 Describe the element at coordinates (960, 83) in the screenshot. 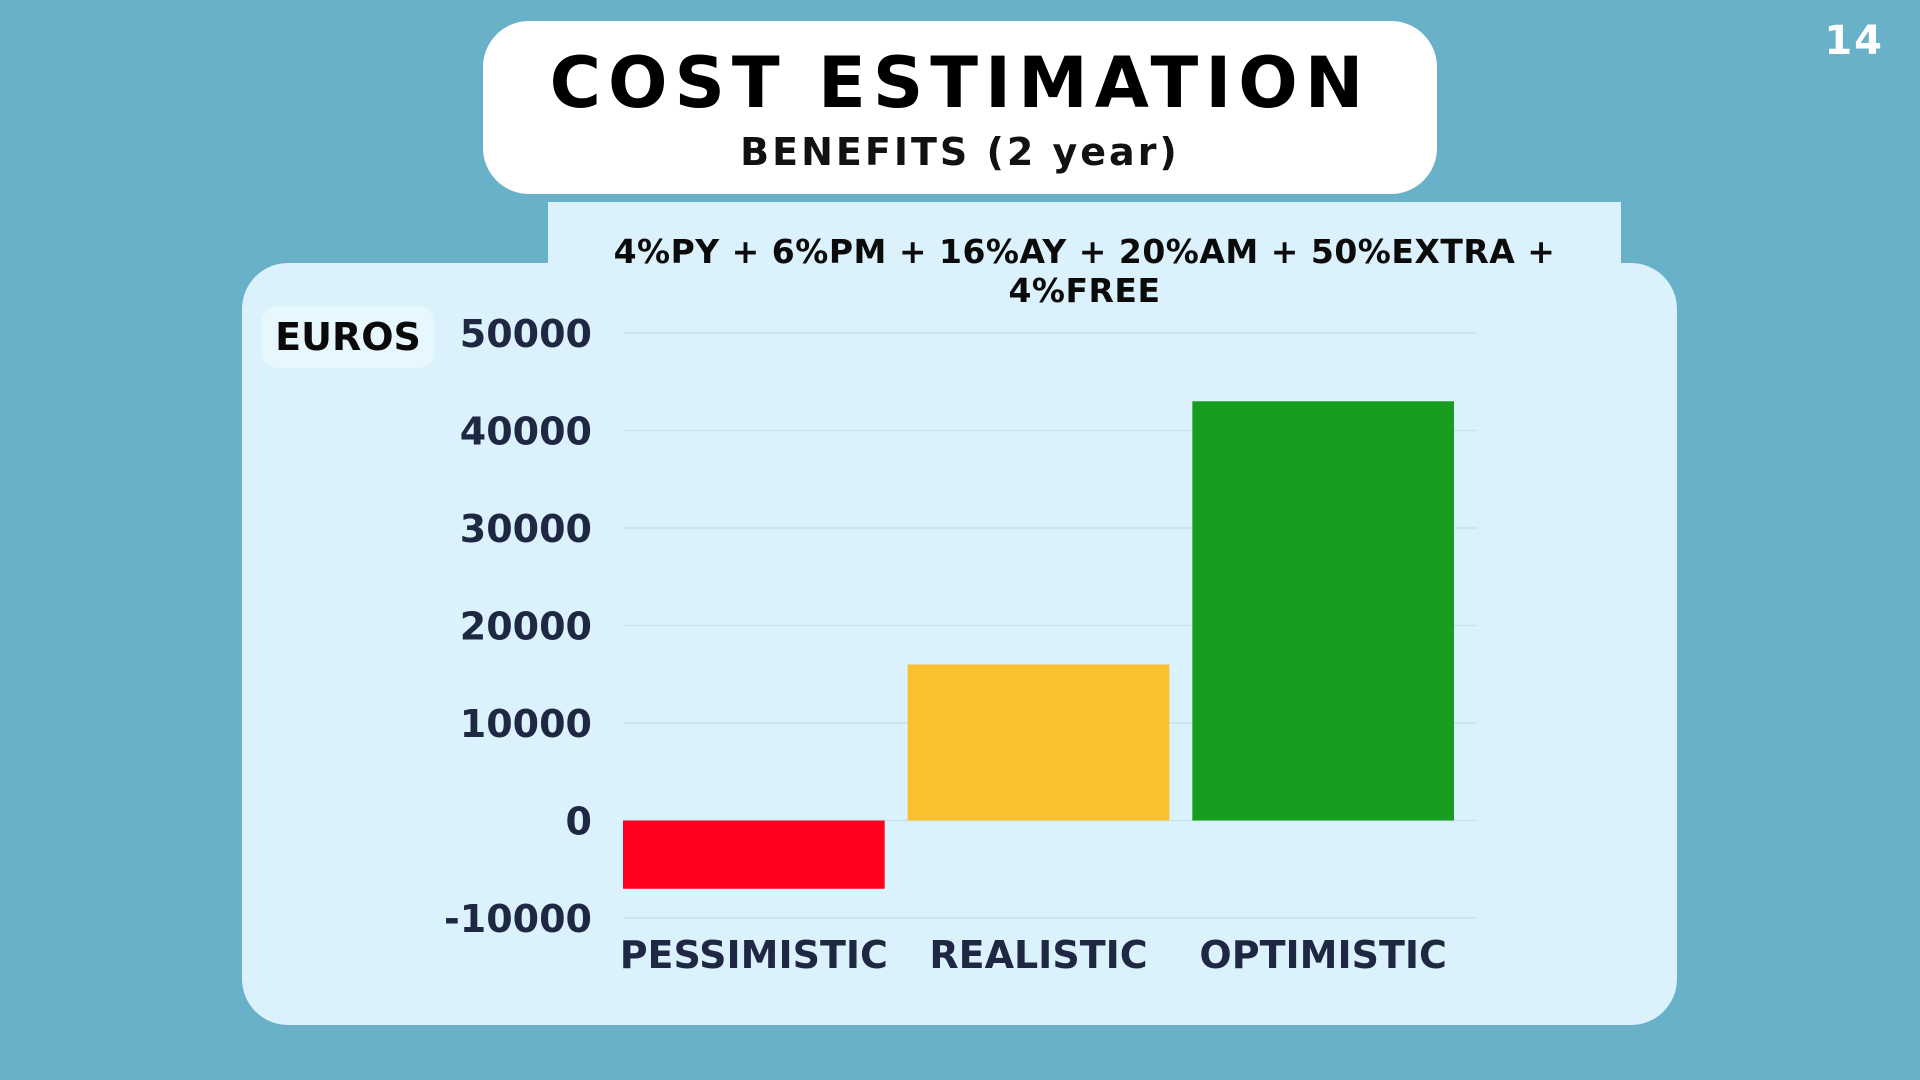

I see `page-title: COST ESTIMATION` at that location.